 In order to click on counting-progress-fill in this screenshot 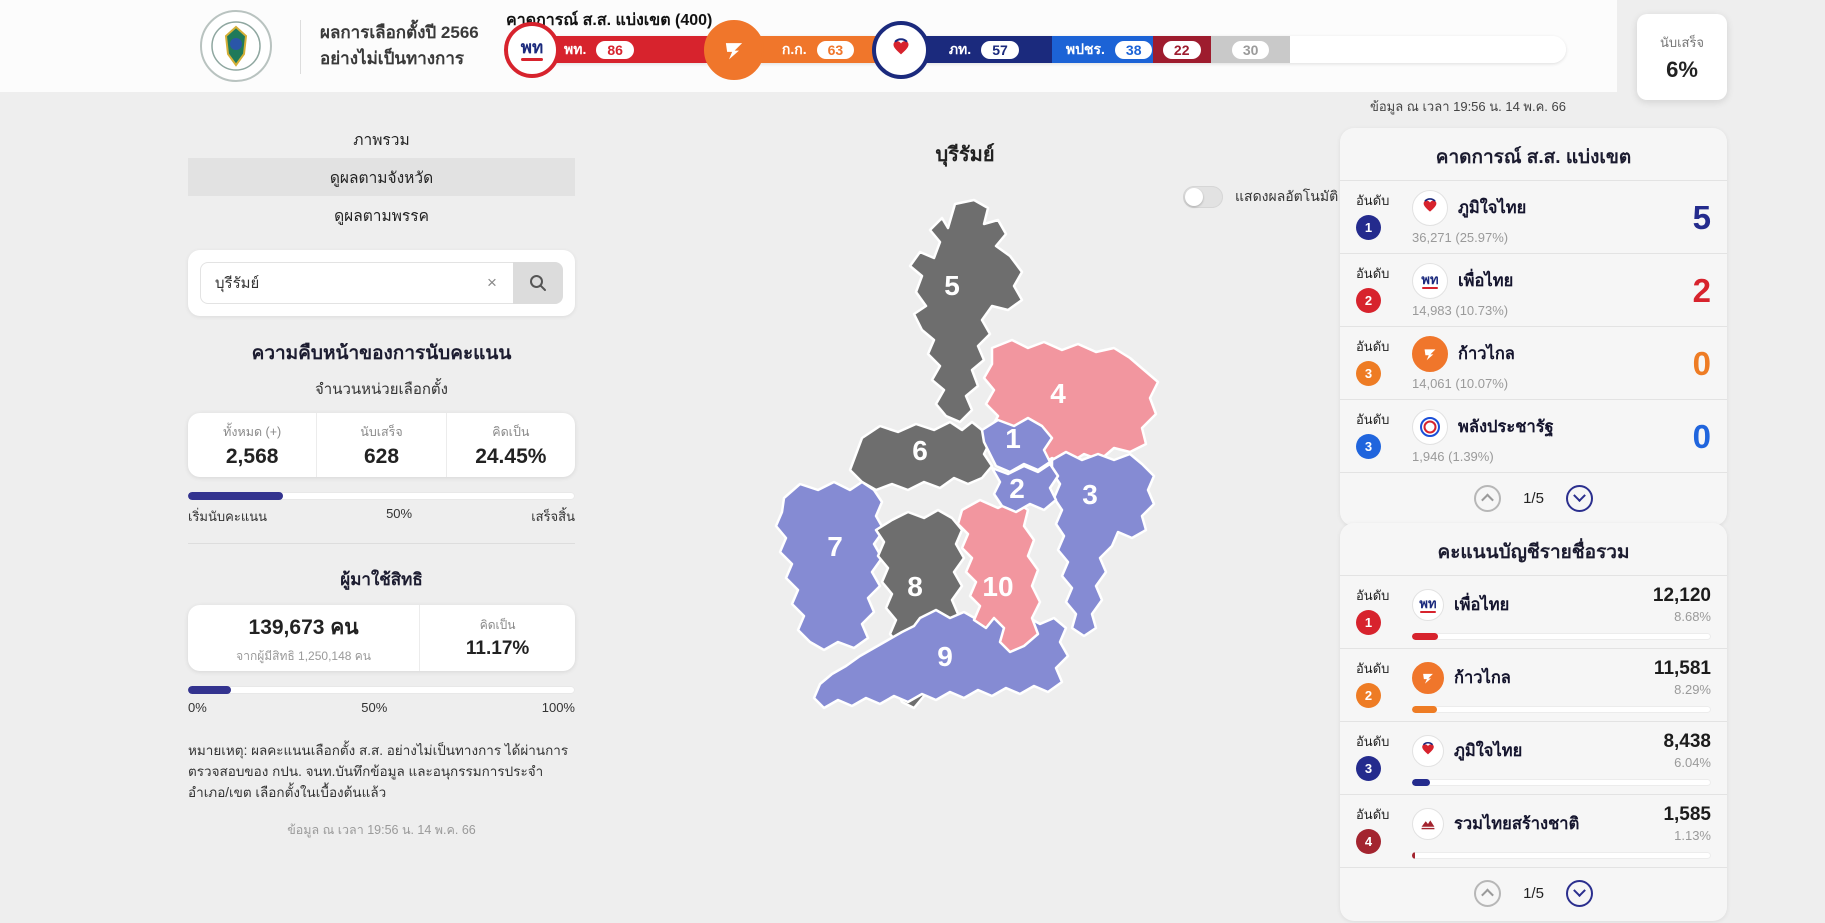, I will do `click(235, 496)`.